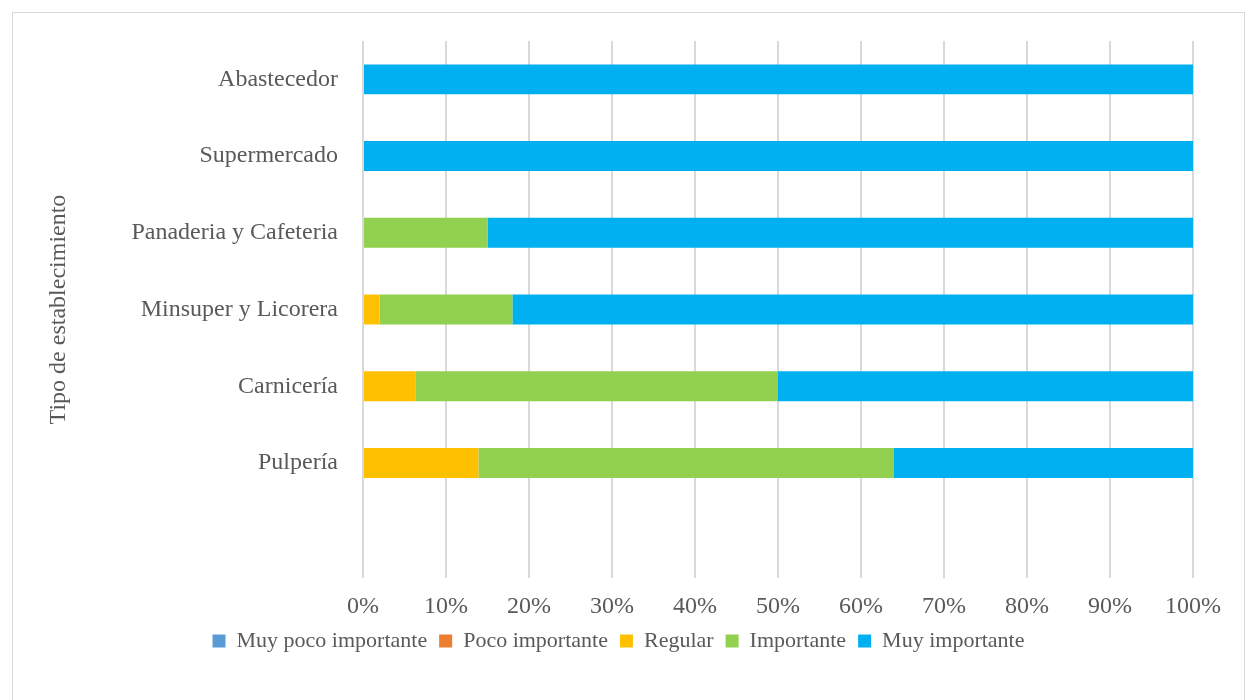 This screenshot has height=700, width=1248. What do you see at coordinates (953, 639) in the screenshot?
I see `legend-label: Muy importante` at bounding box center [953, 639].